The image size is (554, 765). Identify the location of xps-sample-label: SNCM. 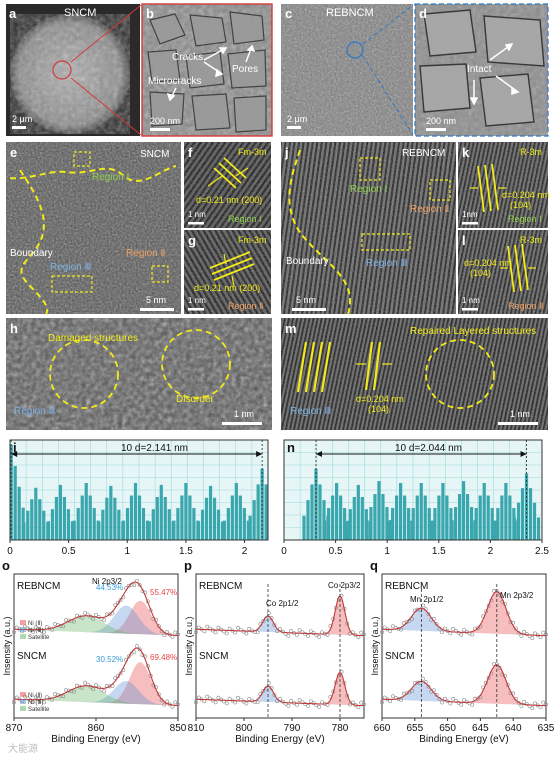
(213, 656).